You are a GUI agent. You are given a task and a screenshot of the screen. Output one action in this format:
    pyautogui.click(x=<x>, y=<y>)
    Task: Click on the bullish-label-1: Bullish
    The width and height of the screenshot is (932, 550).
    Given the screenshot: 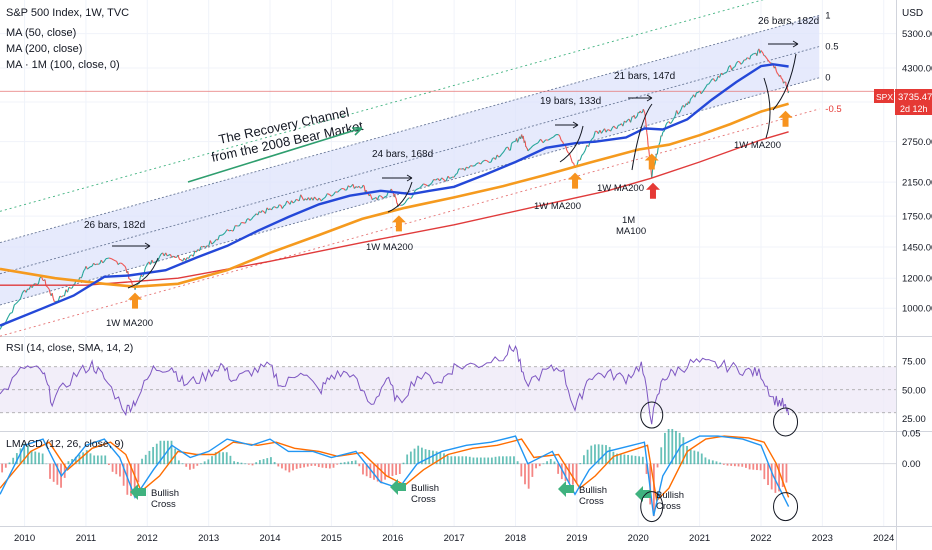 What is the action you would take?
    pyautogui.click(x=165, y=493)
    